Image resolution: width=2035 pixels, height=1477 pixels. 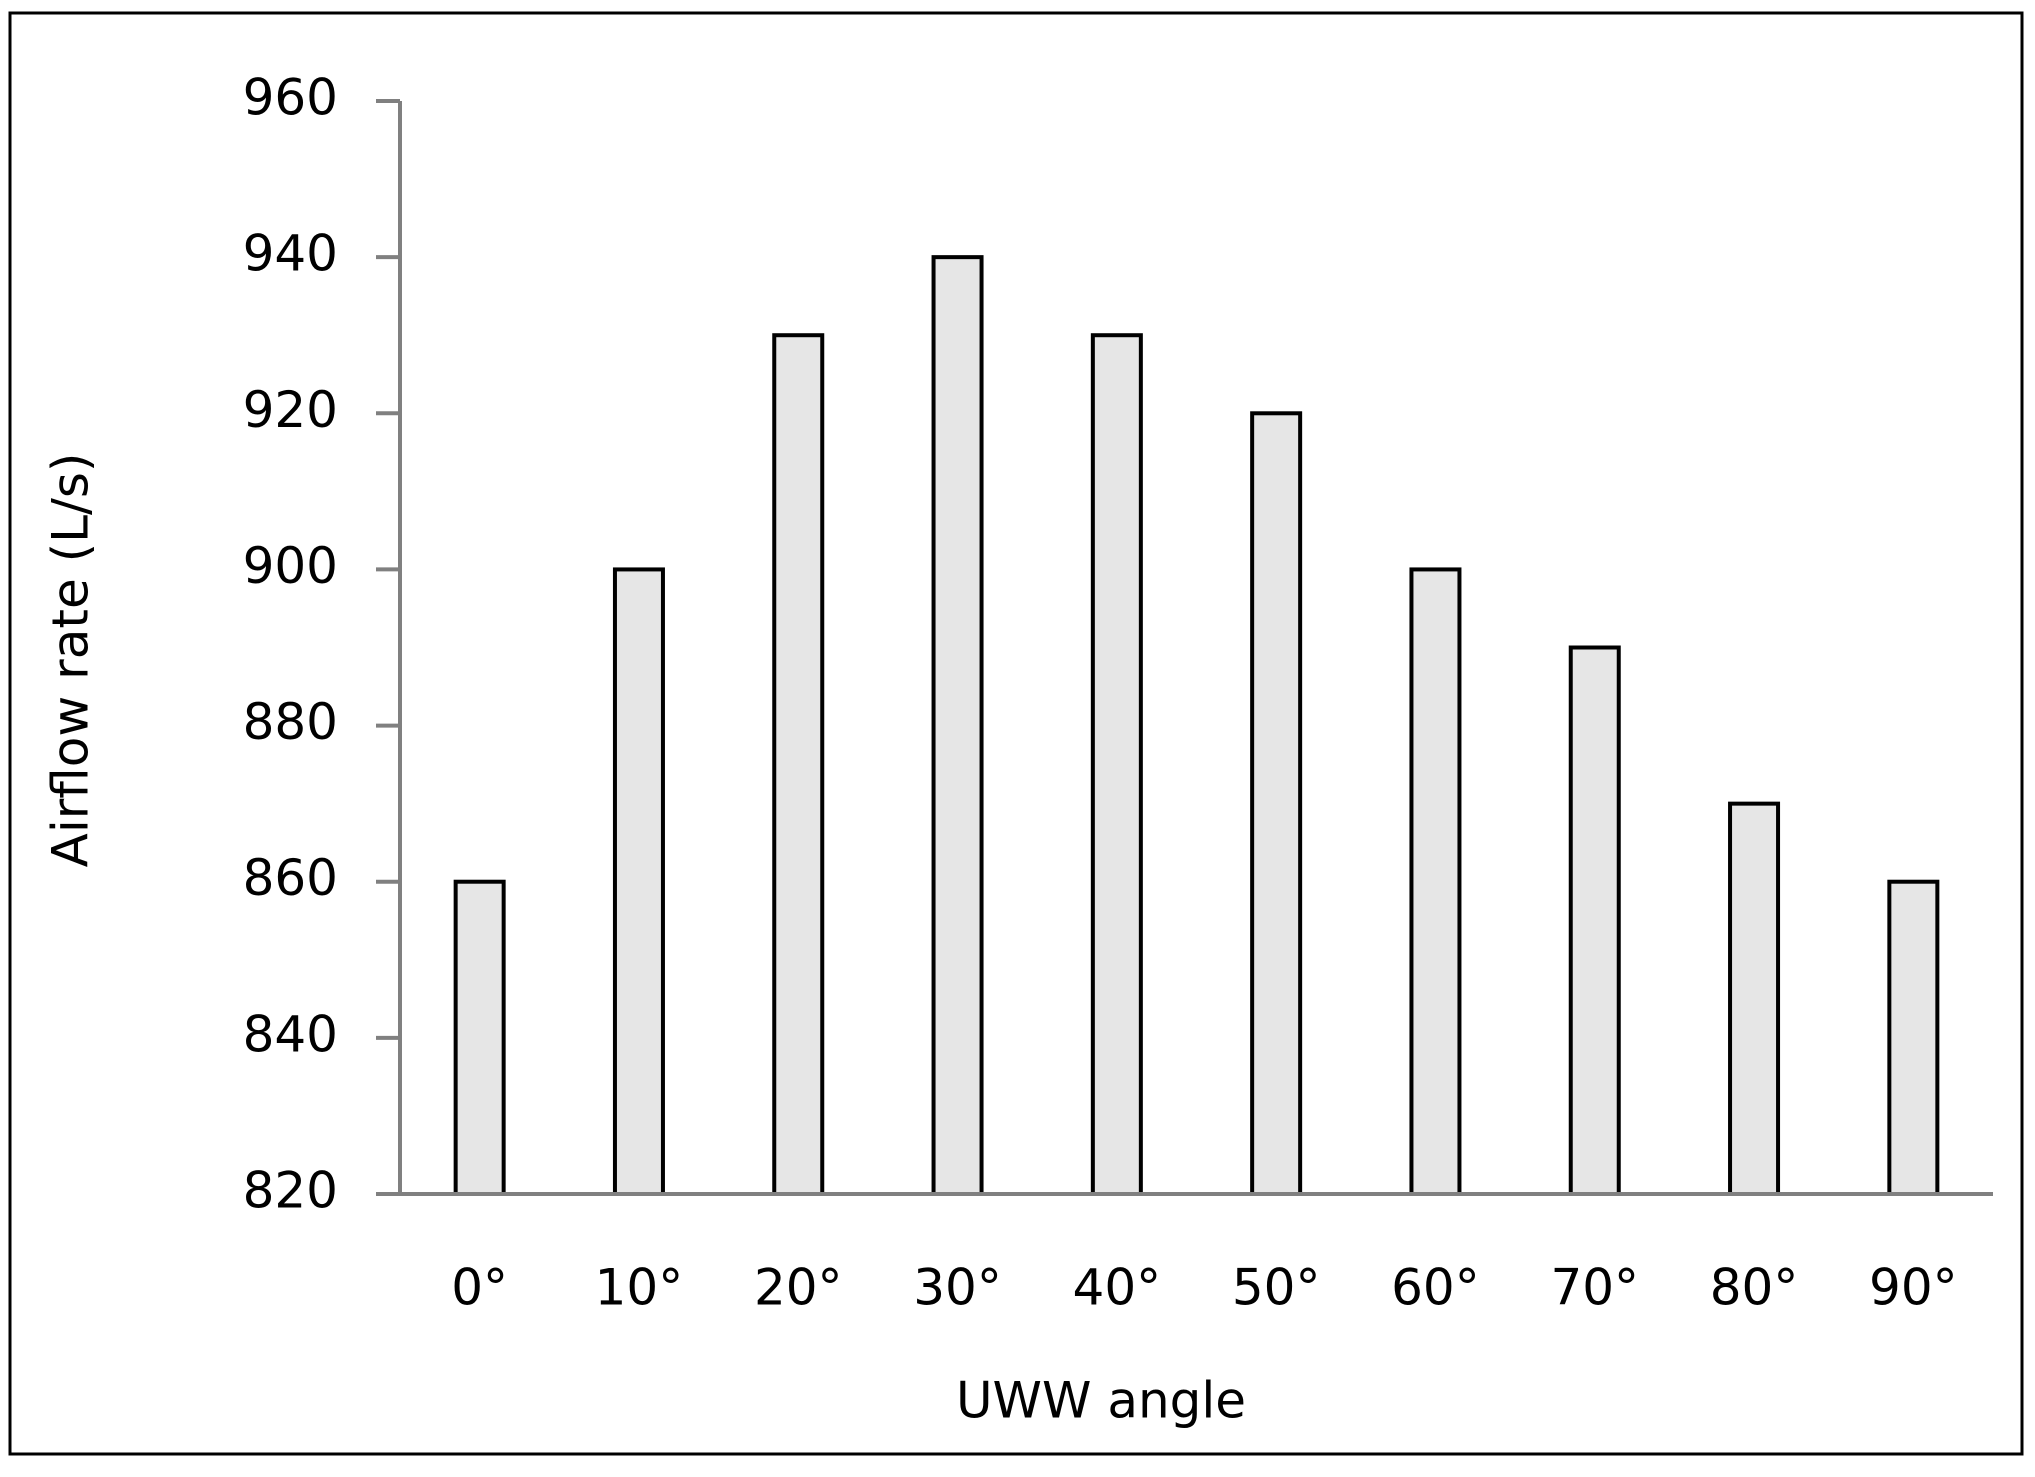 What do you see at coordinates (290, 566) in the screenshot?
I see `y-tick-label: 900` at bounding box center [290, 566].